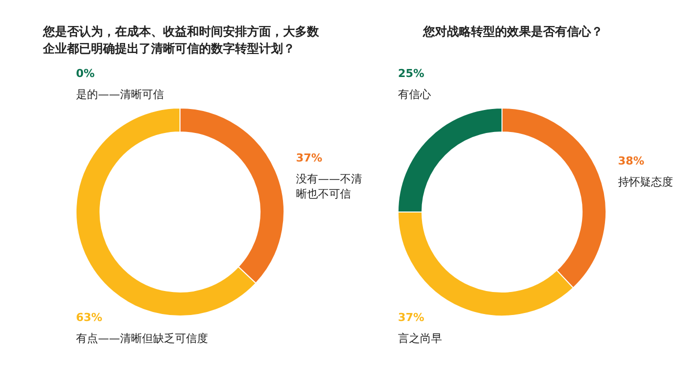 The height and width of the screenshot is (370, 700). What do you see at coordinates (181, 40) in the screenshot?
I see `chart-title: 您是否认为，在成本、收益和时间安排方面，大多数企业都已明确提出了清晰可信的数字转型计划？` at bounding box center [181, 40].